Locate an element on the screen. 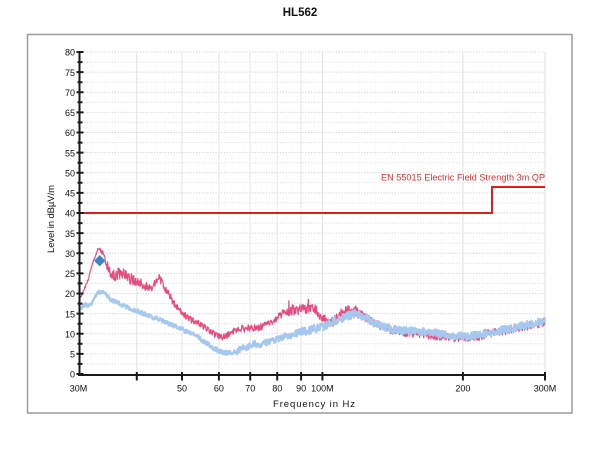 This screenshot has height=450, width=600. svg-text: Level in dBµV/m is located at coordinates (51, 219).